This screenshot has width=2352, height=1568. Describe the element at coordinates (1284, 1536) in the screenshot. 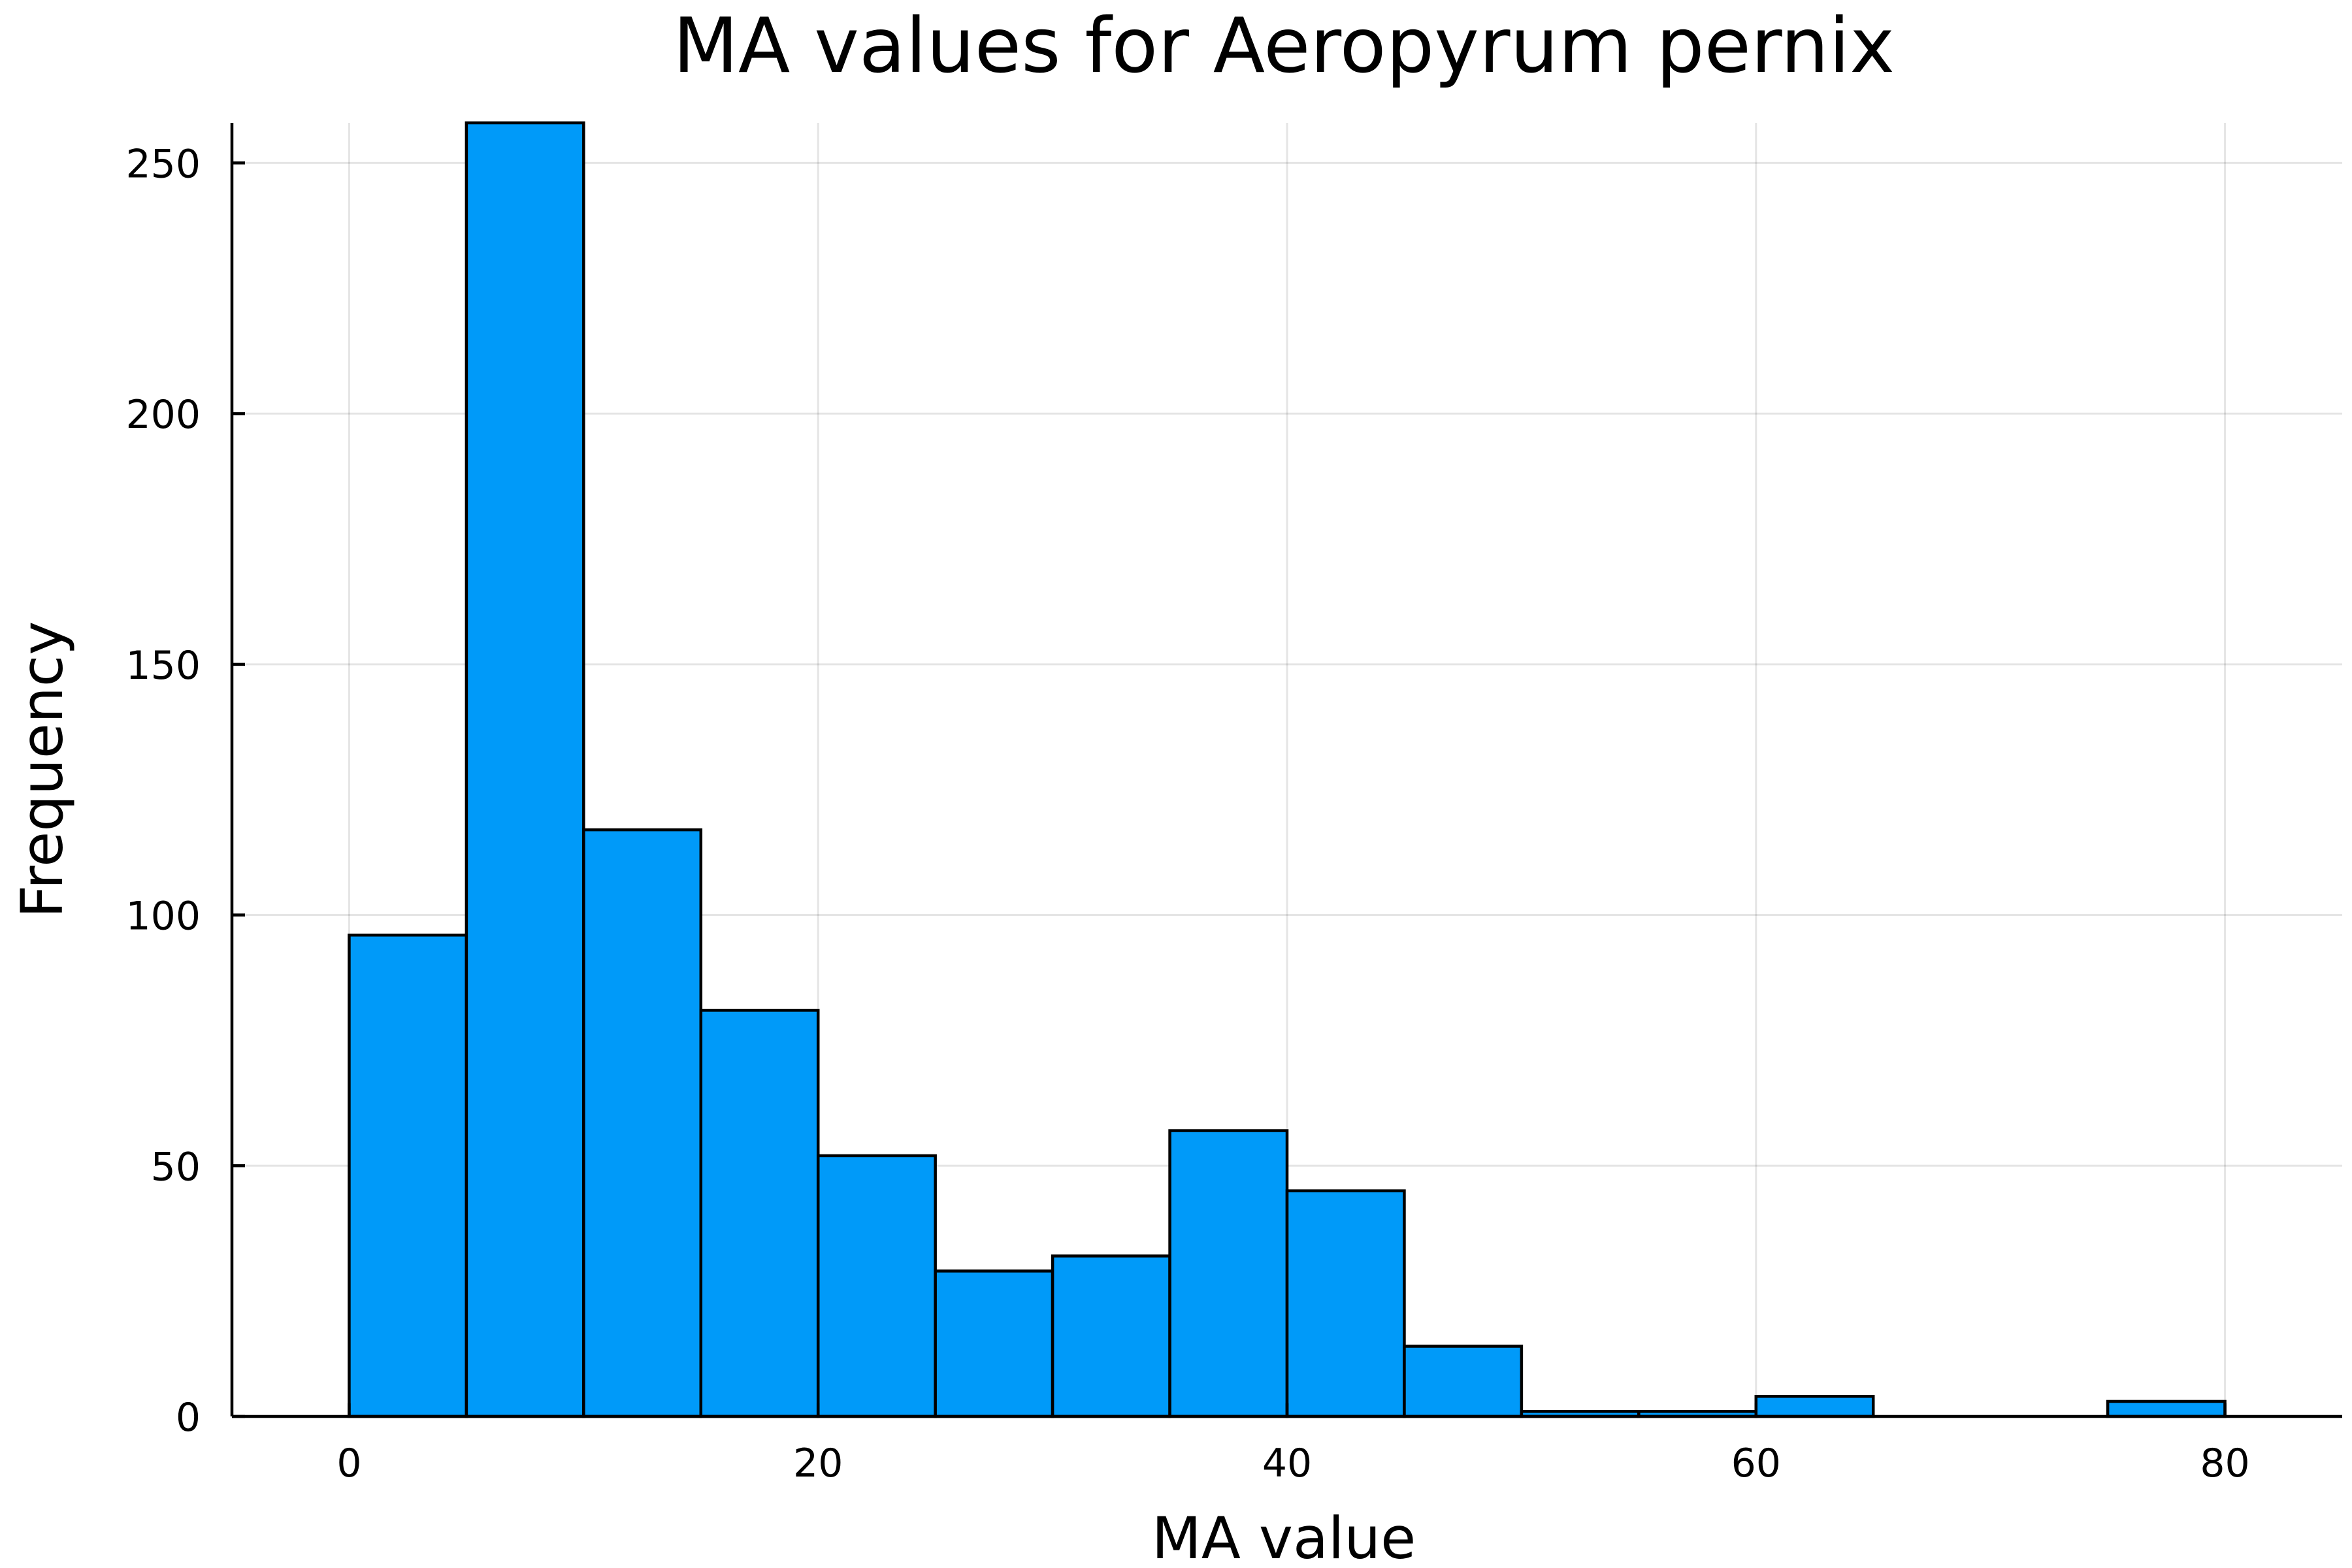

I see `x-axis-label: MA value` at that location.